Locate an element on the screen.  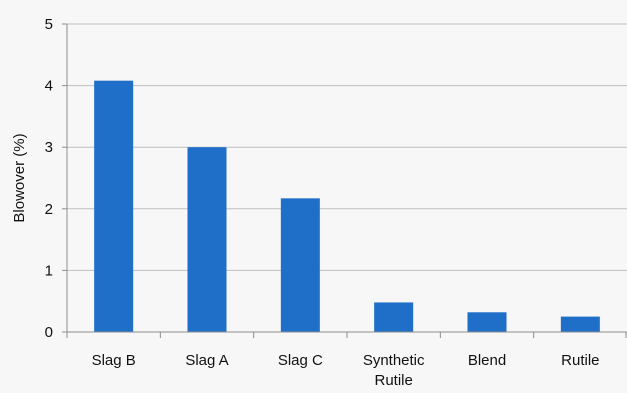
x-tick-label: Slag C is located at coordinates (300, 360).